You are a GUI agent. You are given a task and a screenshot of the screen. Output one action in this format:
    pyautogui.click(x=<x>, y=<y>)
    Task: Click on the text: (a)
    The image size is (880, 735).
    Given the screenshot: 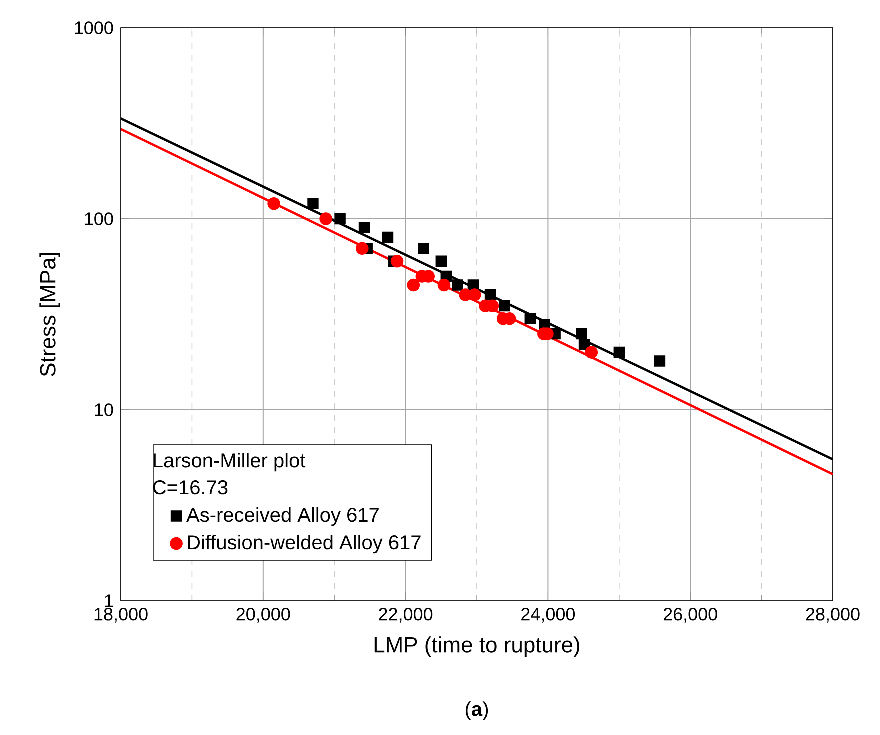 What is the action you would take?
    pyautogui.click(x=477, y=711)
    